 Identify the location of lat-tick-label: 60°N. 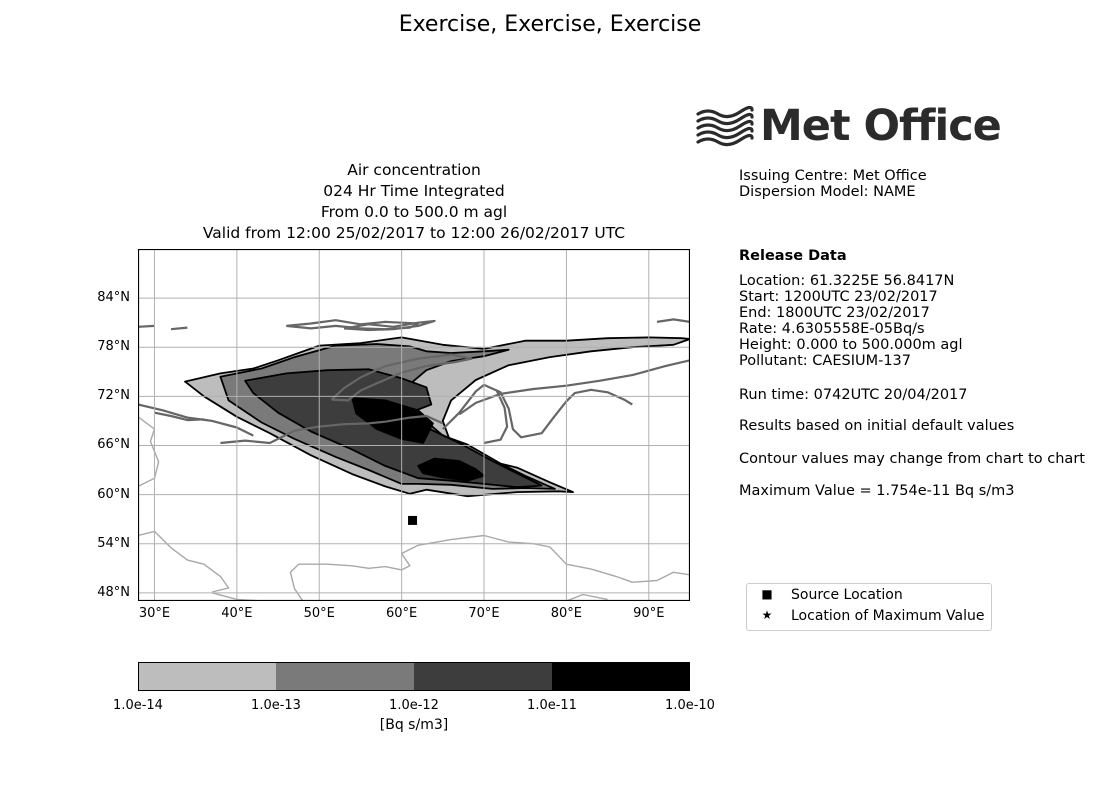
(113, 494).